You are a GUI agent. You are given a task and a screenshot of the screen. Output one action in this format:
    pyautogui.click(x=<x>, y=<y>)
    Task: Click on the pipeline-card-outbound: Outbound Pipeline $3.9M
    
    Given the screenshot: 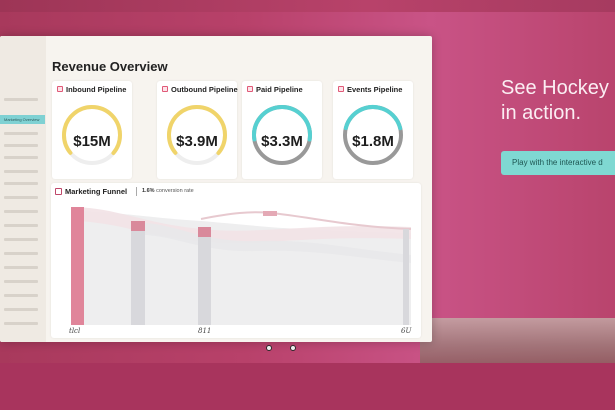 What is the action you would take?
    pyautogui.click(x=197, y=130)
    